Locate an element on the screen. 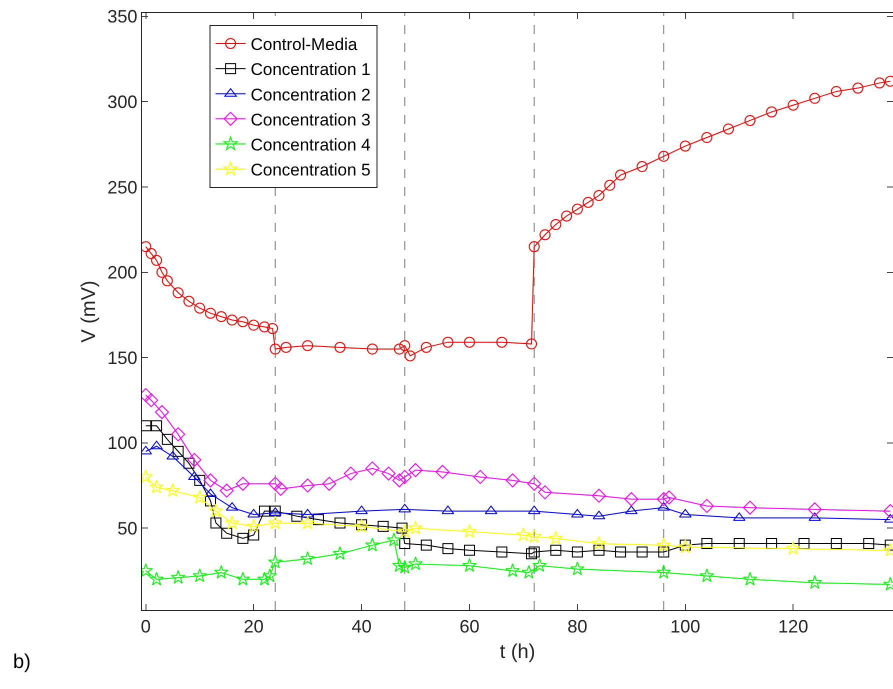  y-tick-label: 50 is located at coordinates (127, 528).